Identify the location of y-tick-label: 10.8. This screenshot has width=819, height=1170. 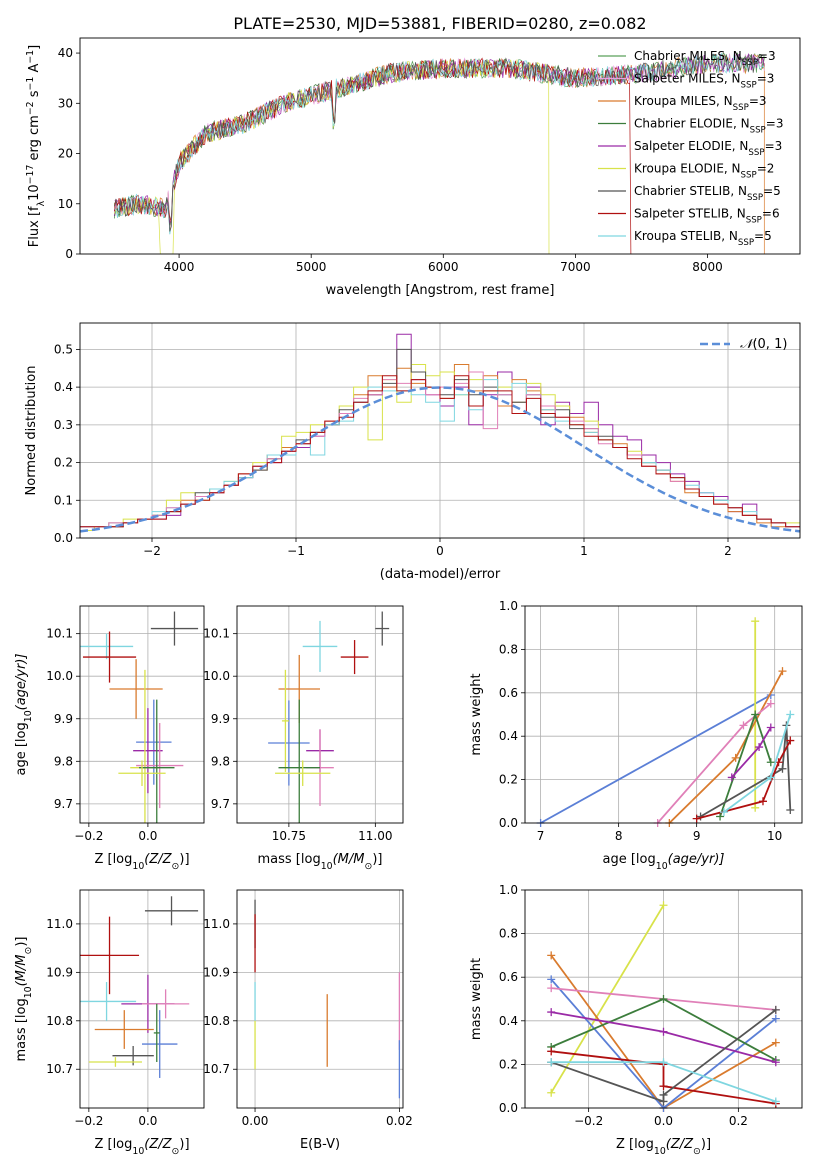
(59, 1021).